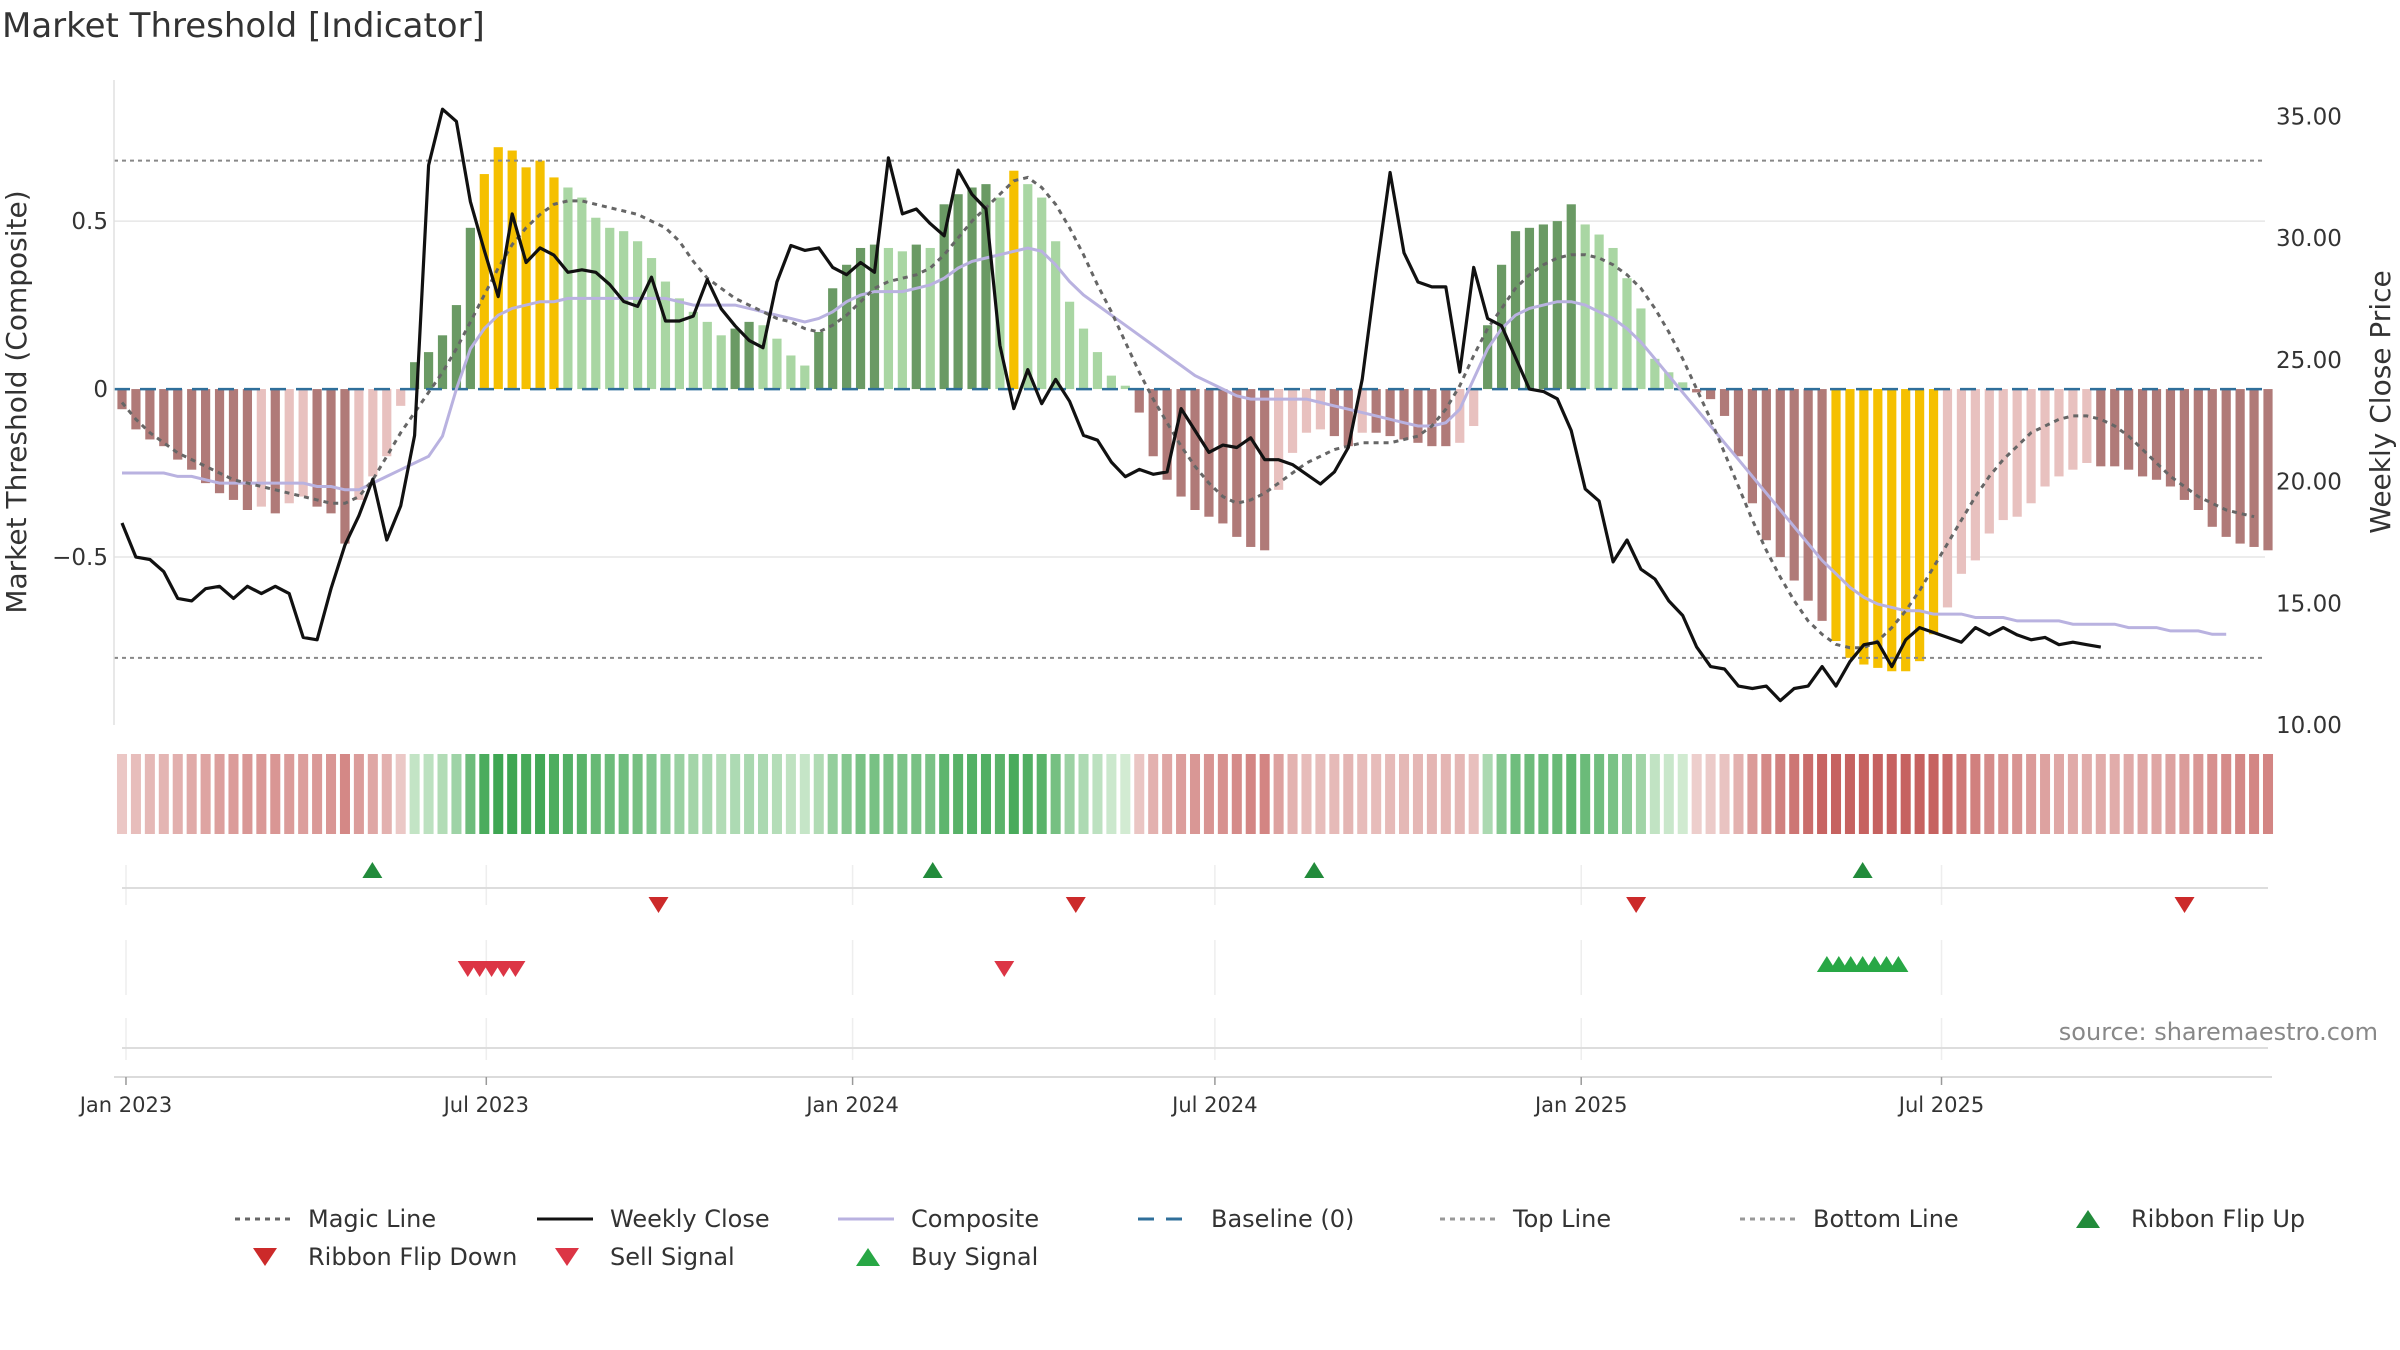  What do you see at coordinates (16, 401) in the screenshot?
I see `y-left-axis-title: Market Threshold (Composite)` at bounding box center [16, 401].